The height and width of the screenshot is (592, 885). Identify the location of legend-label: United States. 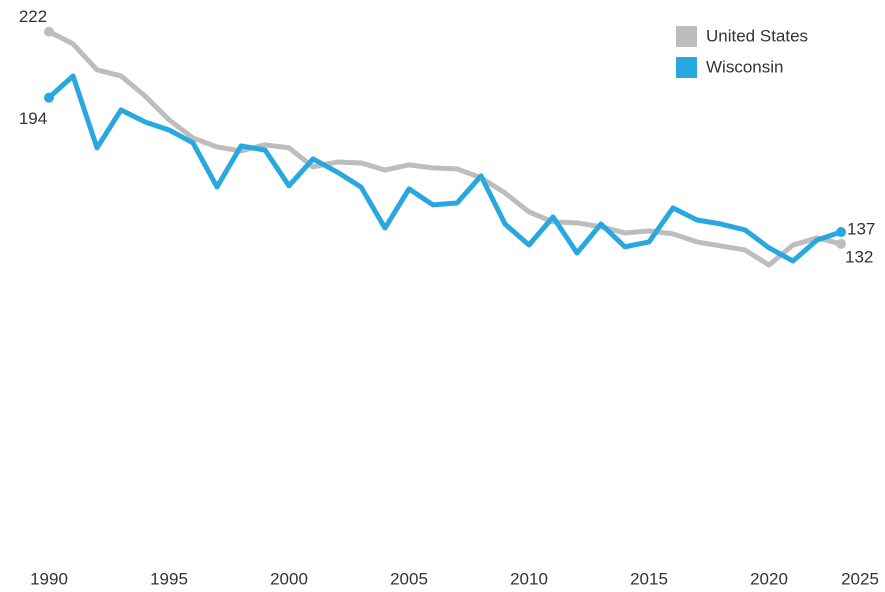
(757, 35).